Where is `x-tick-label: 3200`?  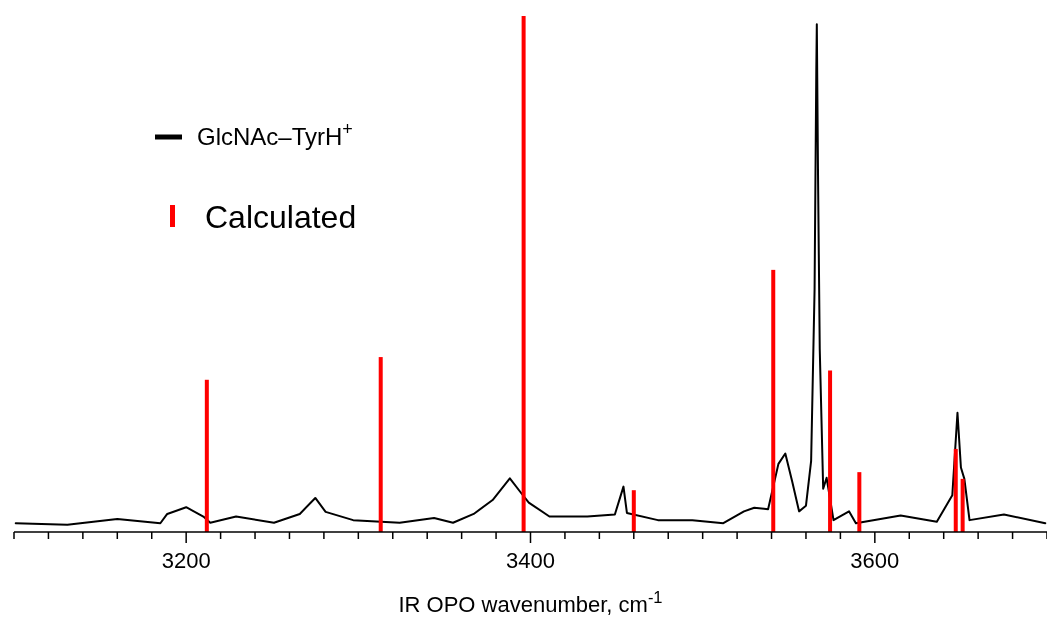 x-tick-label: 3200 is located at coordinates (186, 560).